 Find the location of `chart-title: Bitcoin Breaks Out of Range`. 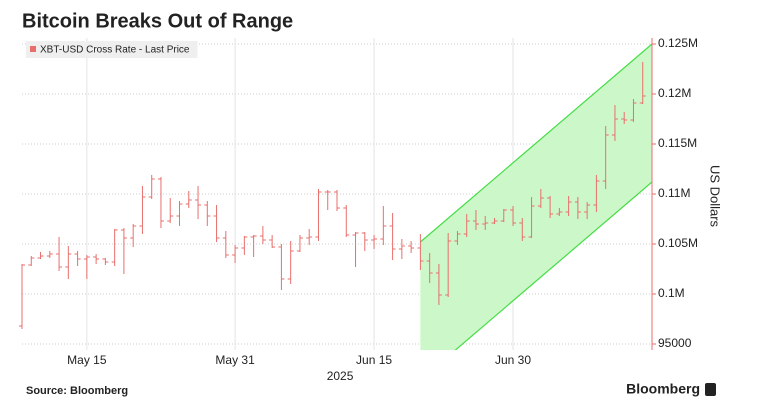

chart-title: Bitcoin Breaks Out of Range is located at coordinates (157, 21).